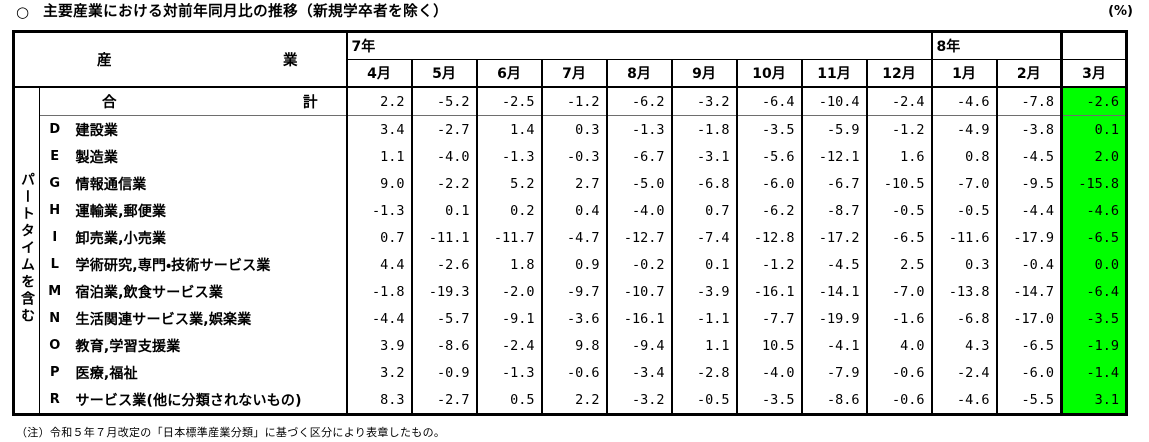 This screenshot has width=1149, height=442. What do you see at coordinates (55, 345) in the screenshot?
I see `industry-code: O` at bounding box center [55, 345].